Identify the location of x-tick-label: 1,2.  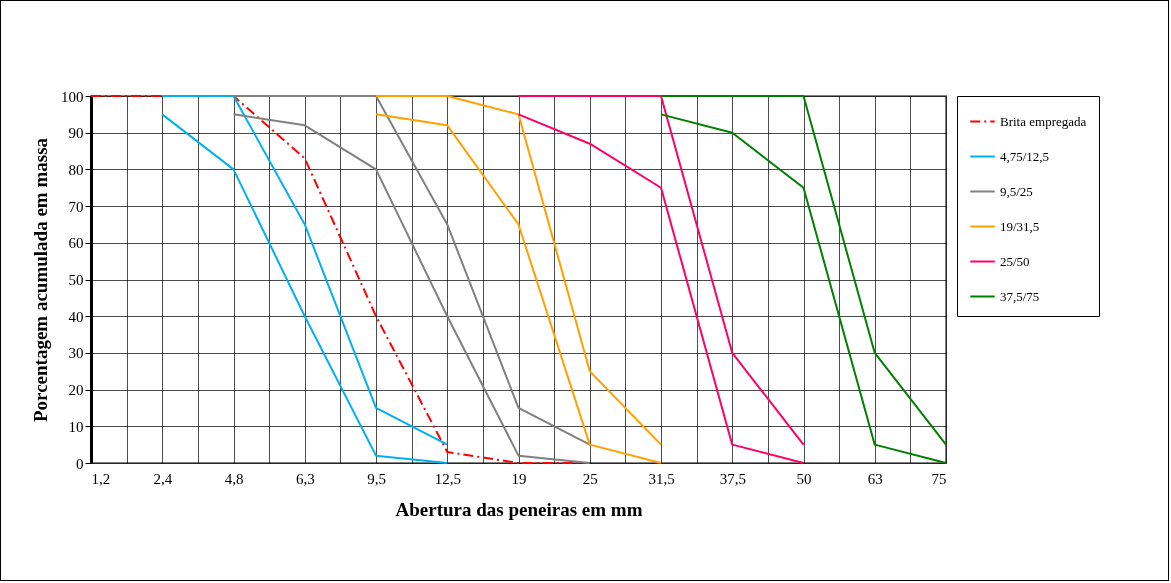
(101, 478).